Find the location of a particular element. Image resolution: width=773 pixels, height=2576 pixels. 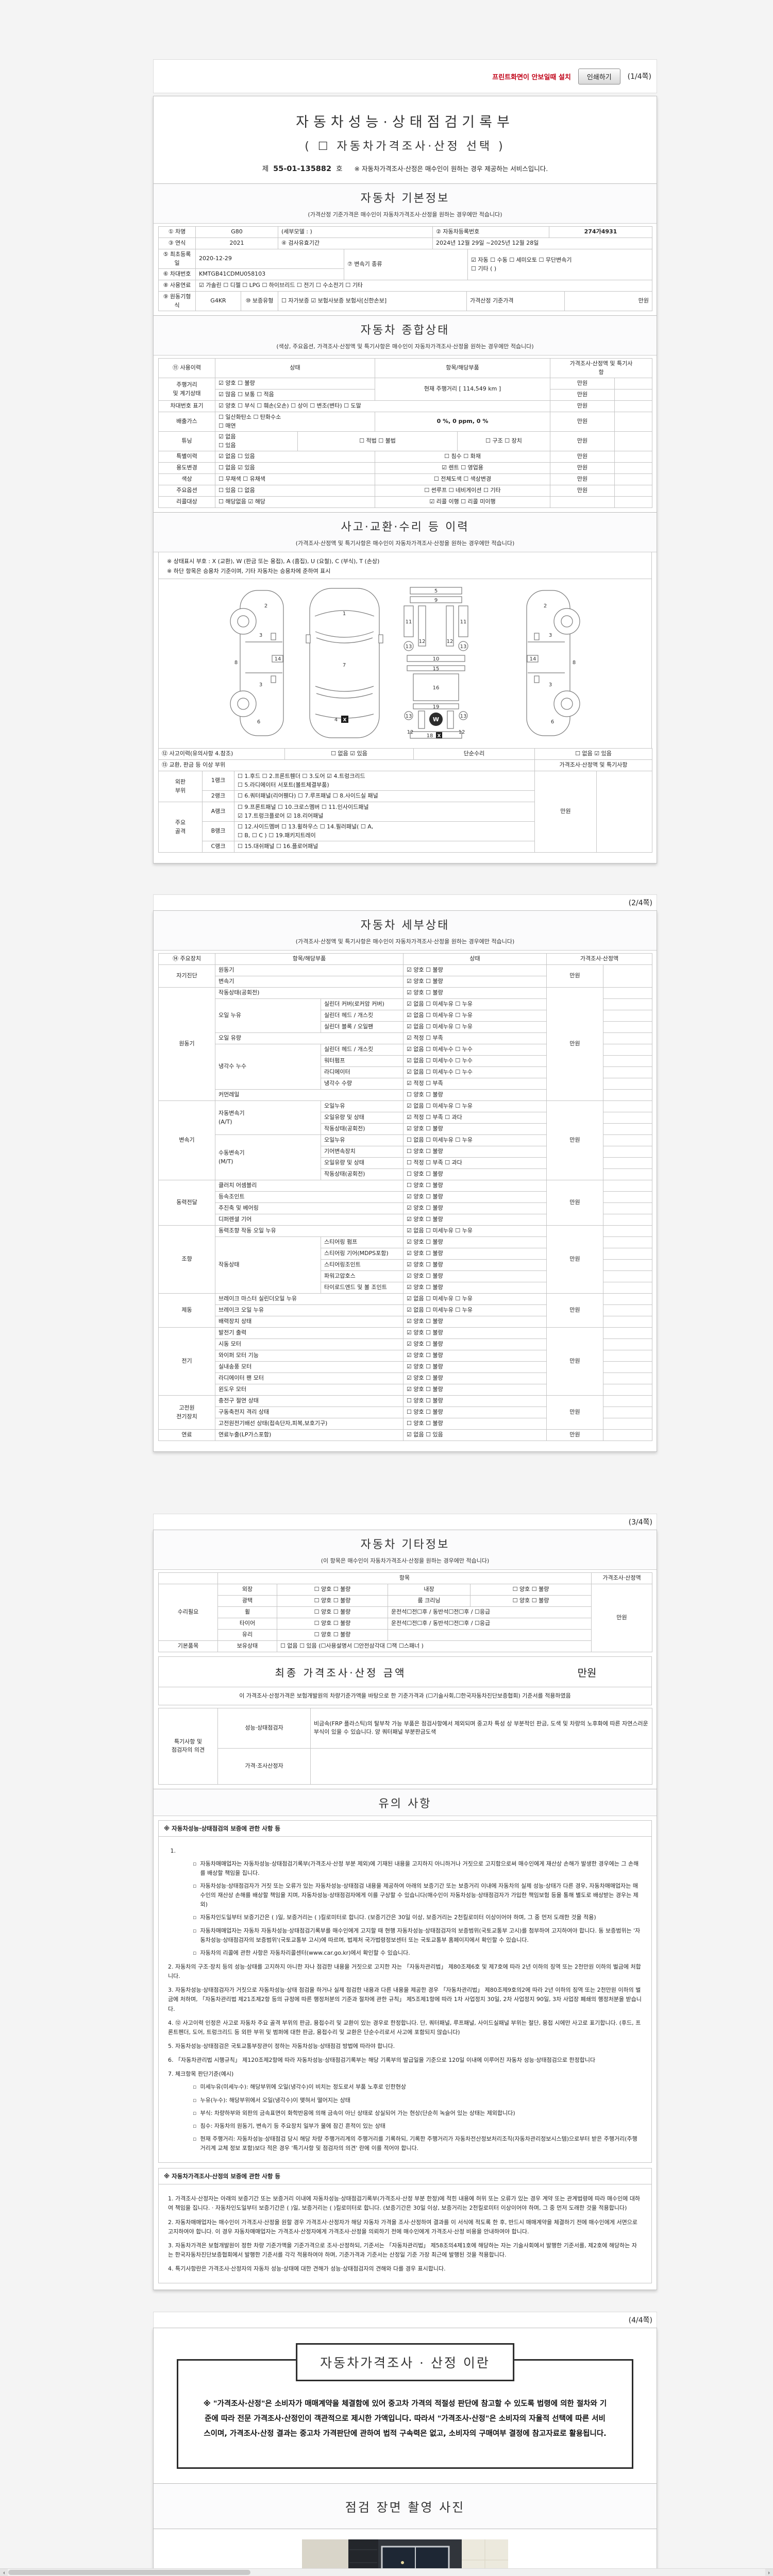

usage-item: ☑ 렌트 ☐ 영업용 is located at coordinates (462, 468).